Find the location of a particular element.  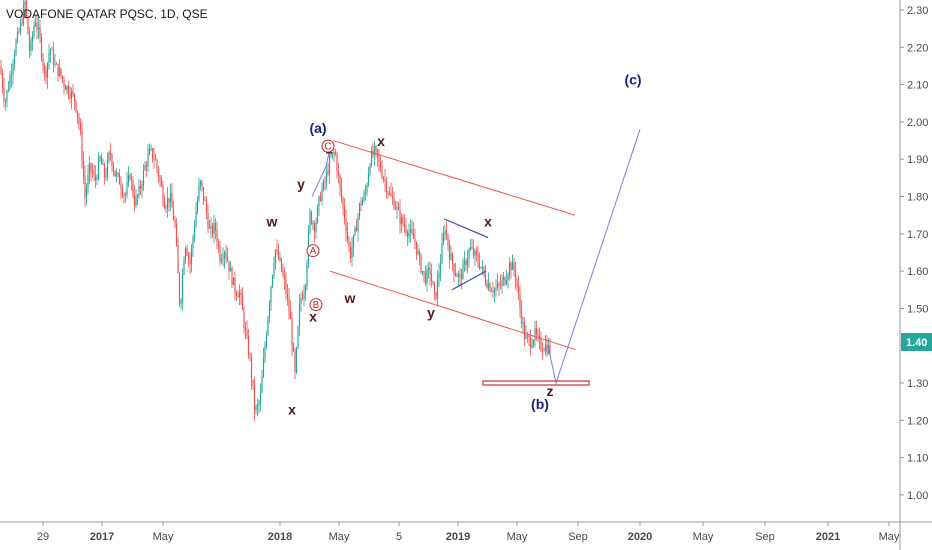

y-tick-label: 1.80 is located at coordinates (917, 198).